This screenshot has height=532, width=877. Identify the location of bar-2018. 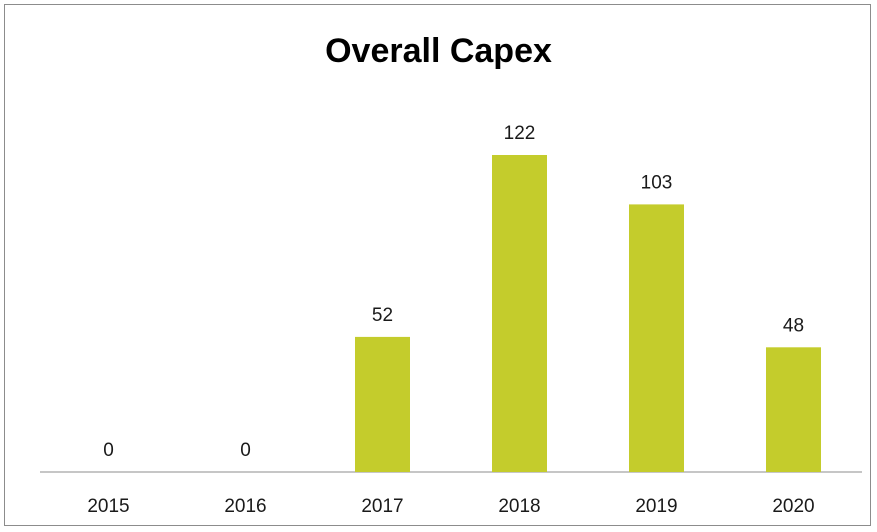
(519, 313).